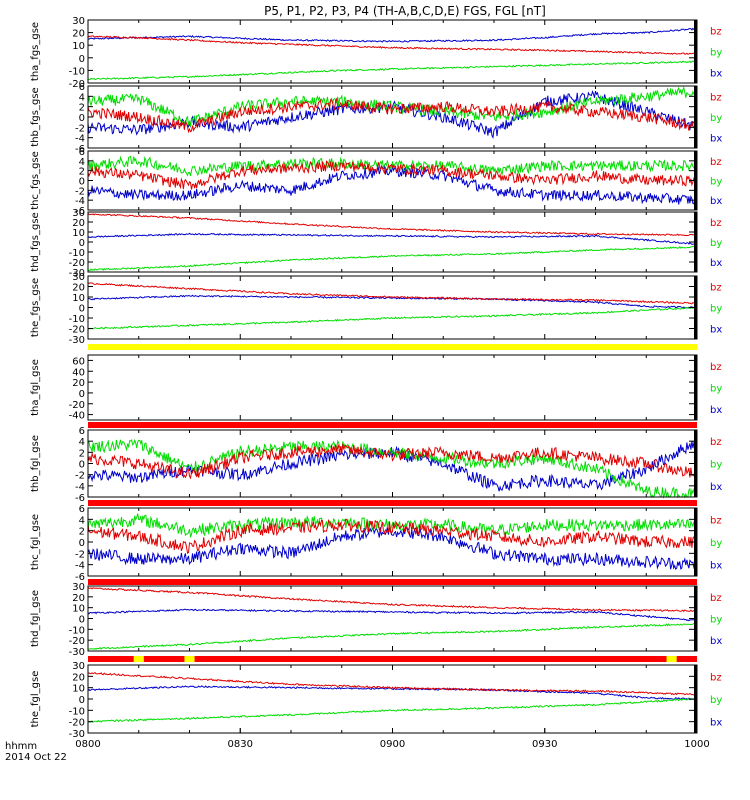  I want to click on y-tick-label: -40, so click(77, 416).